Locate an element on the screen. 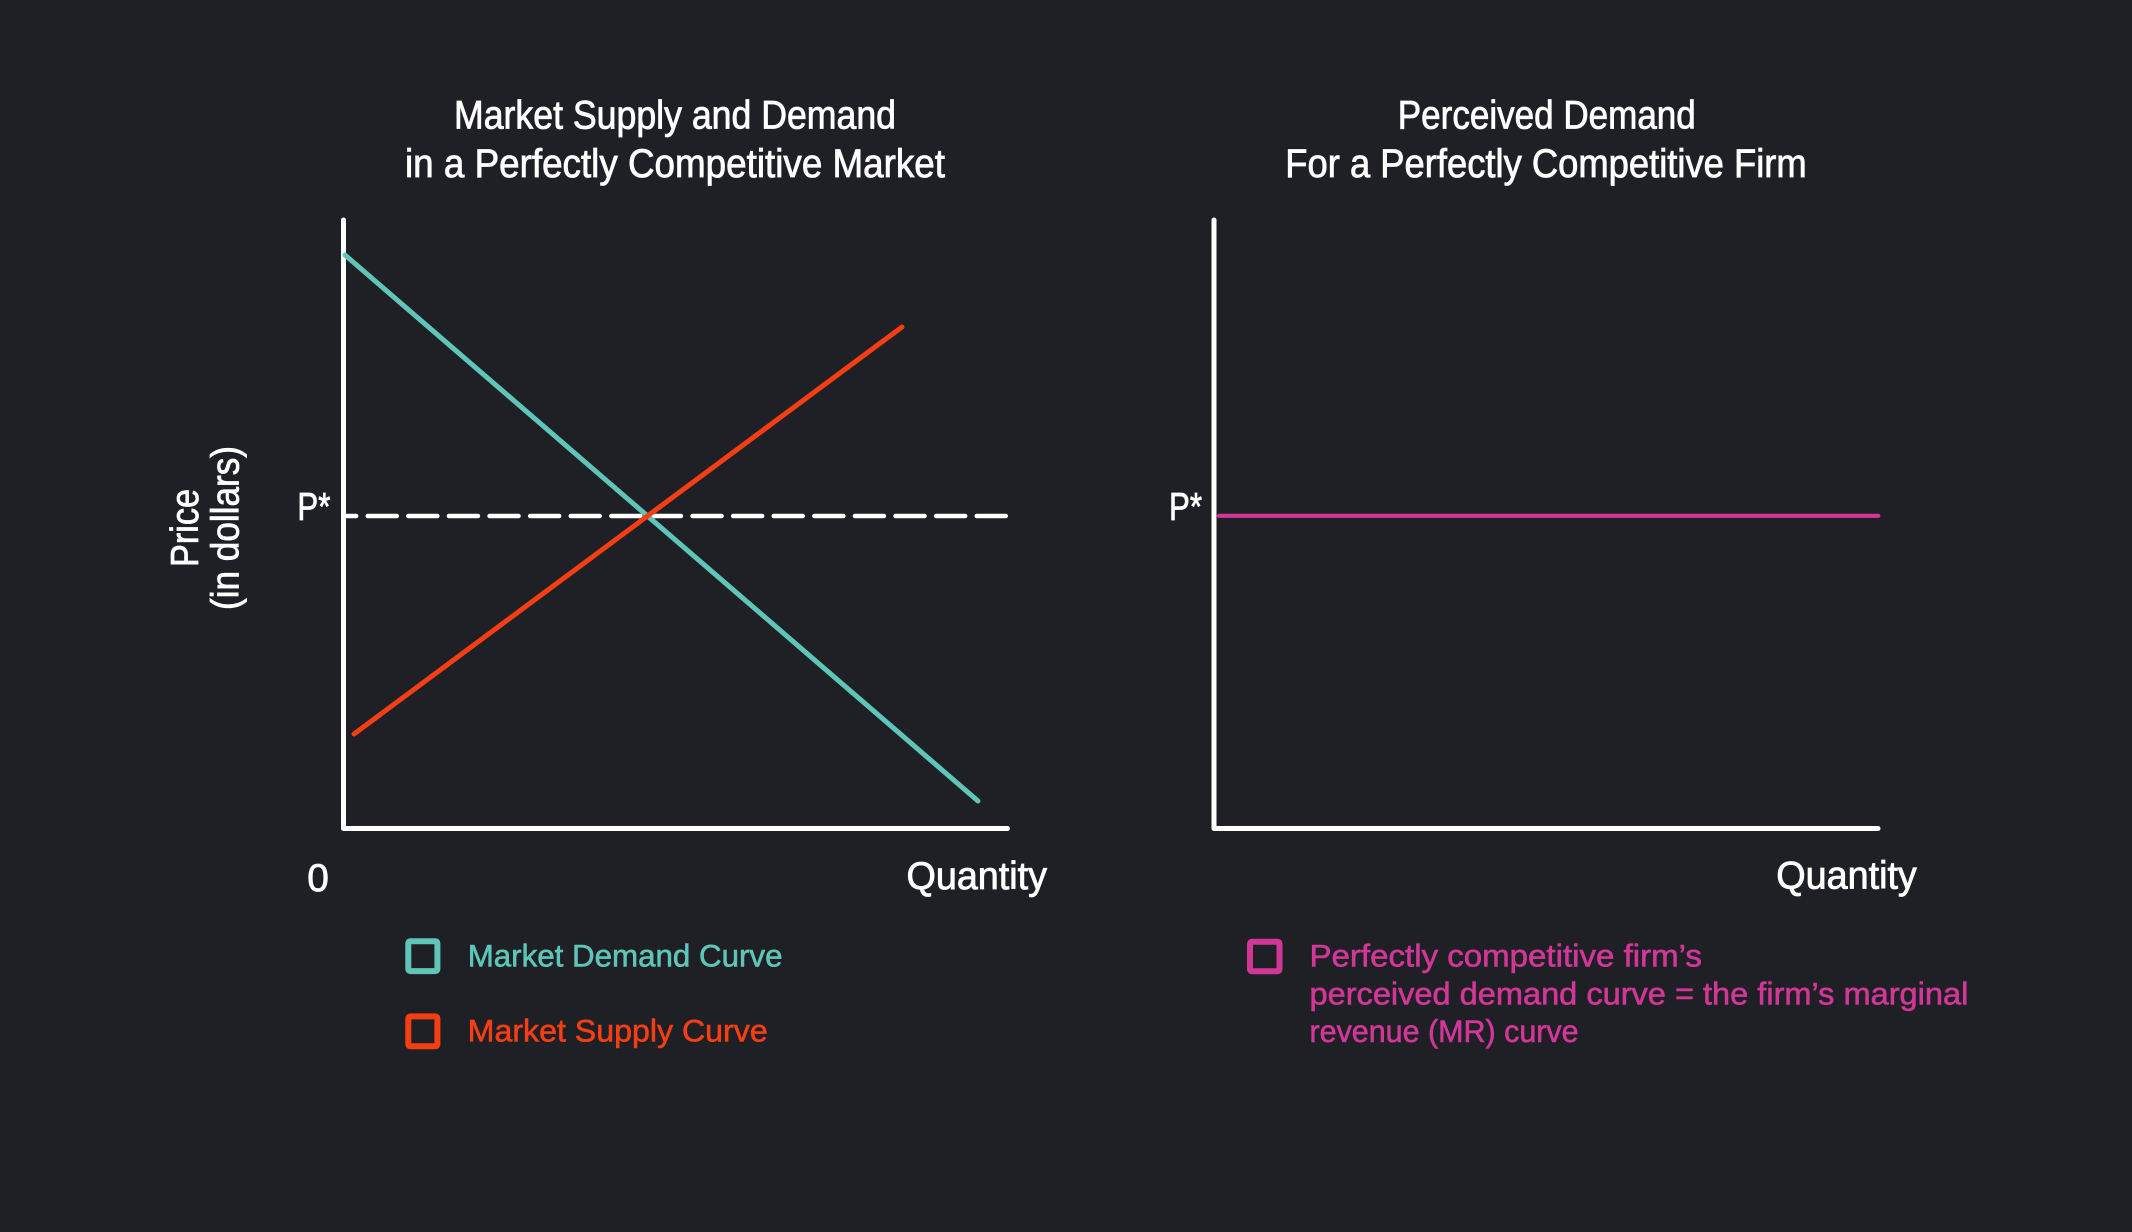 Image resolution: width=2132 pixels, height=1232 pixels. svg-text: Perfectly competitive firm’s is located at coordinates (1506, 955).